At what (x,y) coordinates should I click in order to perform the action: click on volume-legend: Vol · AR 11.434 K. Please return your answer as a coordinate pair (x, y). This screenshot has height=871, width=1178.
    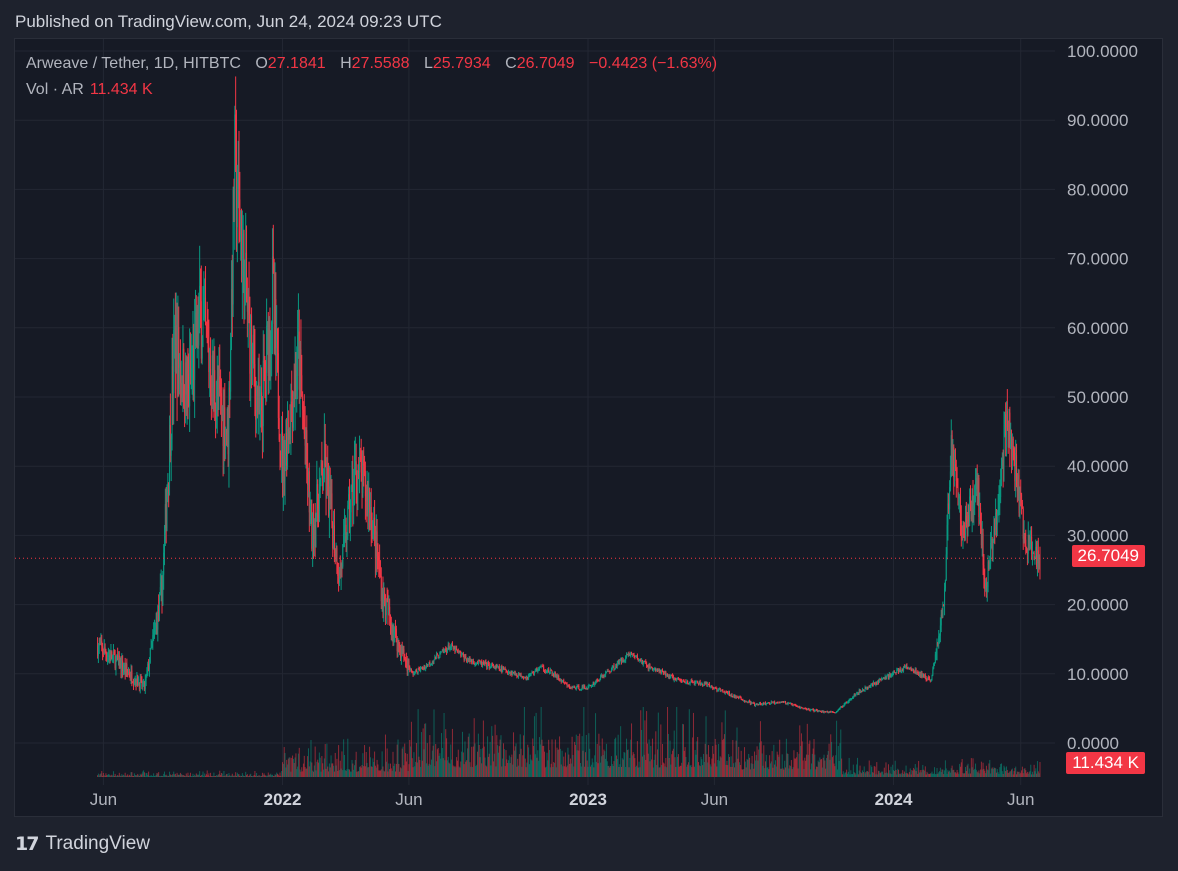
    Looking at the image, I should click on (89, 90).